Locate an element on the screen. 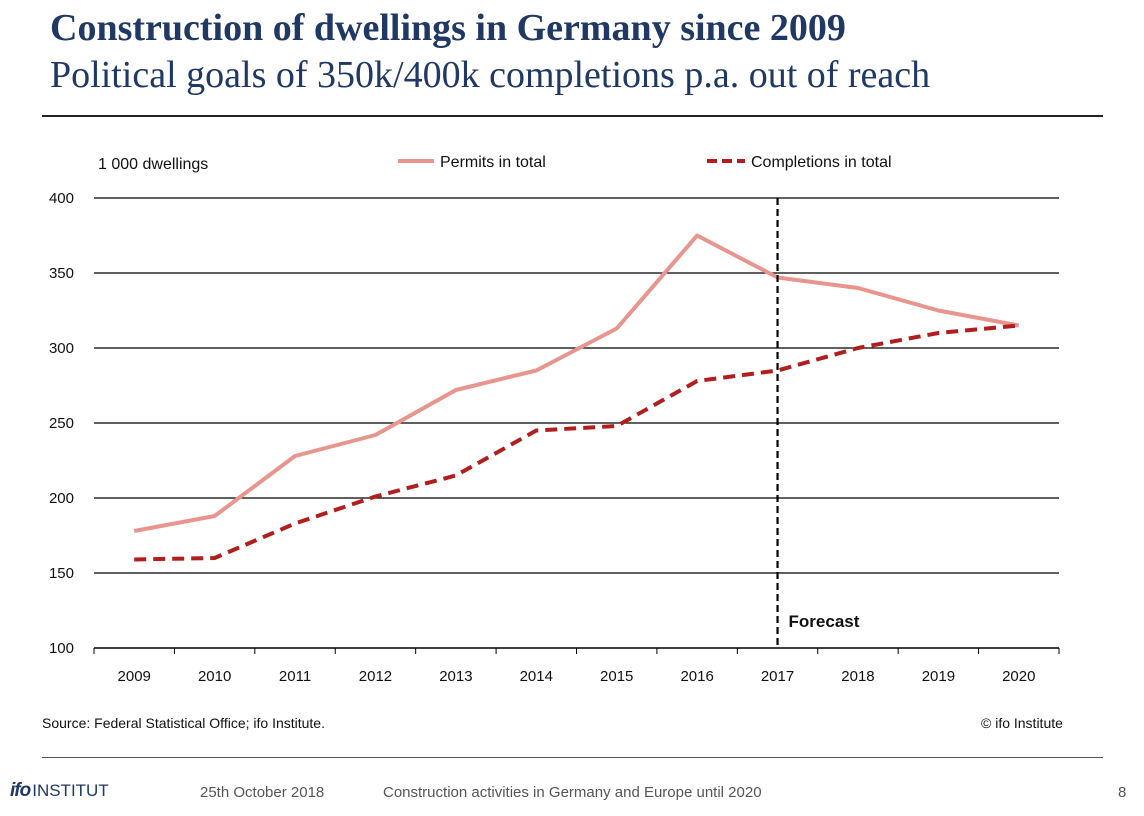  y-axis-ticks: 400 350 300 250 200 150 100 is located at coordinates (61, 423).